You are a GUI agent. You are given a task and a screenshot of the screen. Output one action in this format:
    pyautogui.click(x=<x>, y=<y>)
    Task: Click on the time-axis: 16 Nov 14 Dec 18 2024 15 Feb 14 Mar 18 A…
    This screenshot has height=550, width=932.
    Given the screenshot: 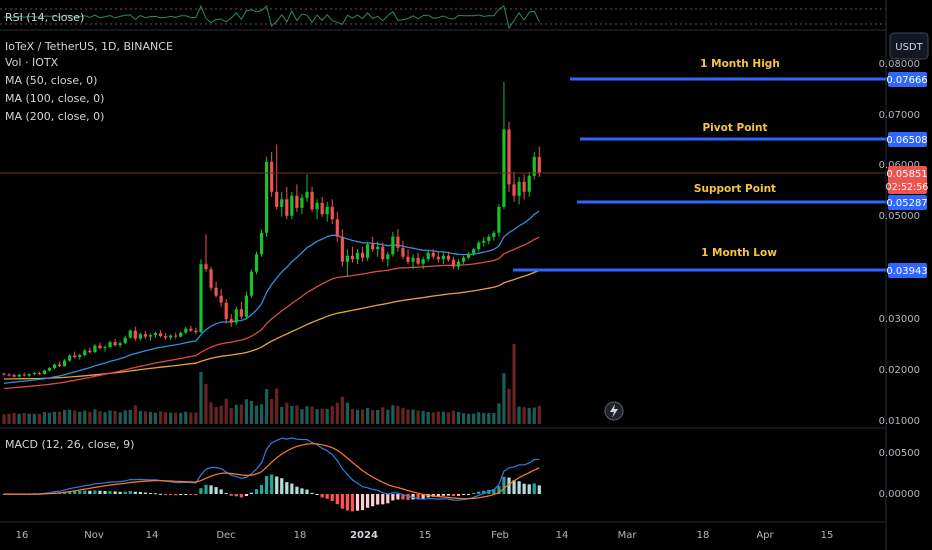 What is the action you would take?
    pyautogui.click(x=425, y=535)
    